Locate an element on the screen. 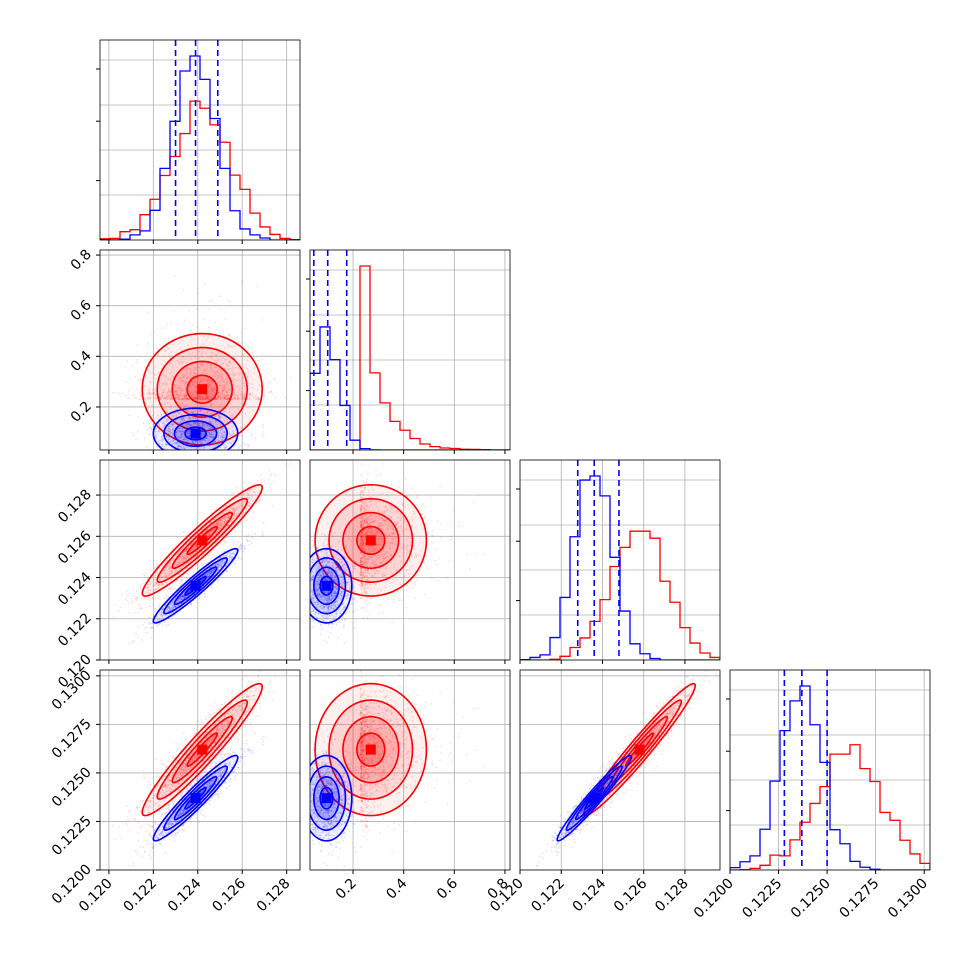 The height and width of the screenshot is (970, 970). y-tick-label: 0.4 is located at coordinates (81, 361).